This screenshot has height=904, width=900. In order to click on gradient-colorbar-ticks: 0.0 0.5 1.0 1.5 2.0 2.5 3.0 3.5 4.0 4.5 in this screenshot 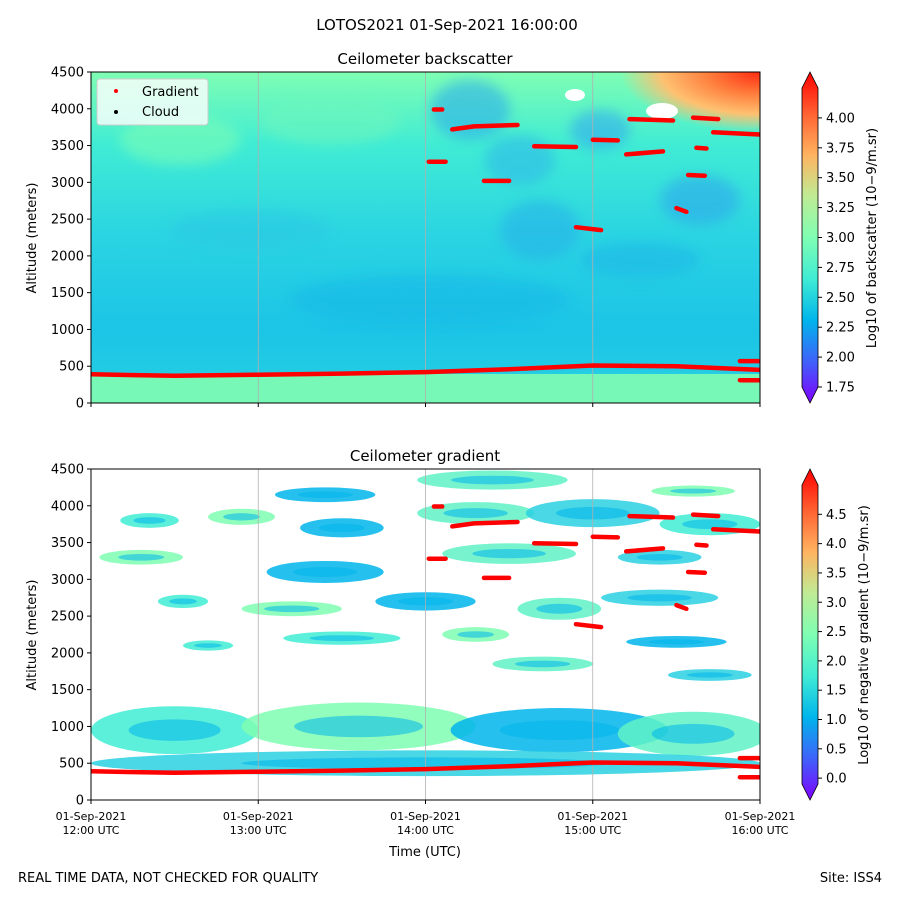, I will do `click(832, 647)`.